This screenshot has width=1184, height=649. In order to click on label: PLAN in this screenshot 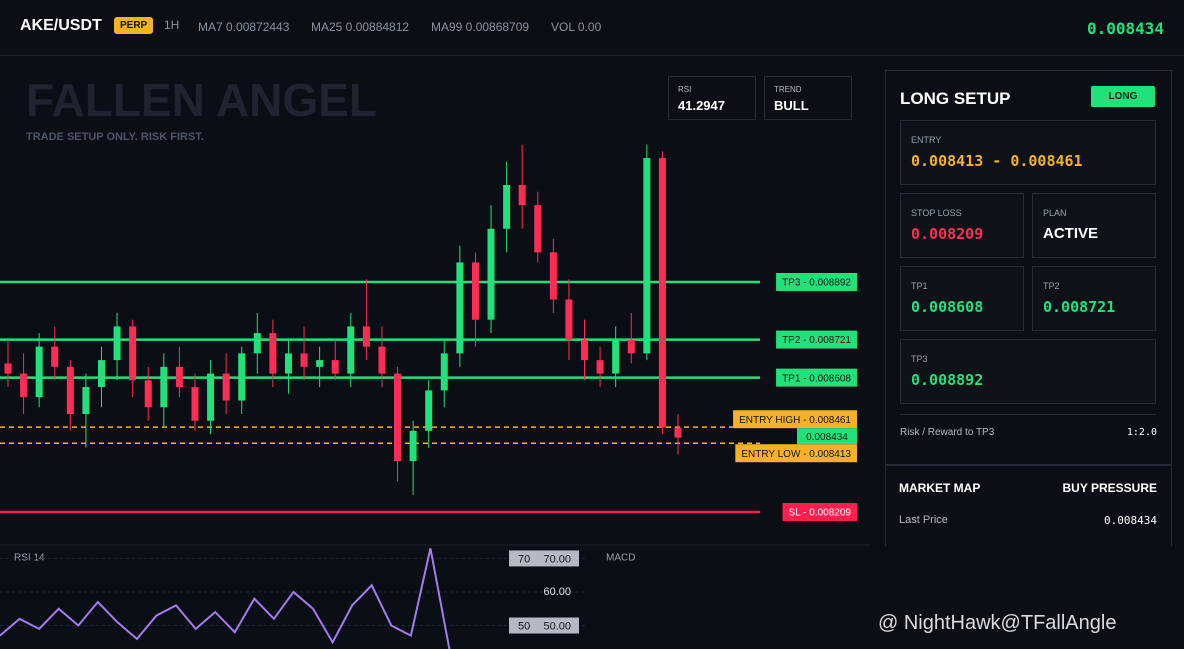, I will do `click(1055, 213)`.